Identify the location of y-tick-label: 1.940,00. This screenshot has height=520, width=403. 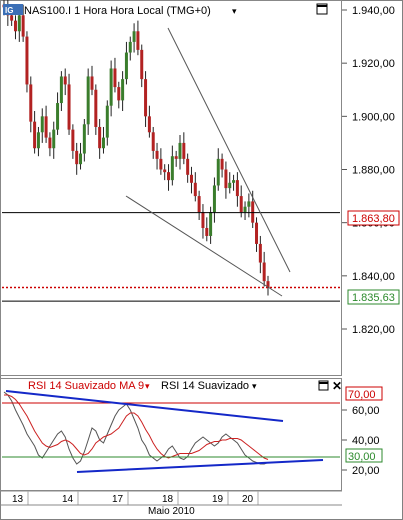
(373, 11).